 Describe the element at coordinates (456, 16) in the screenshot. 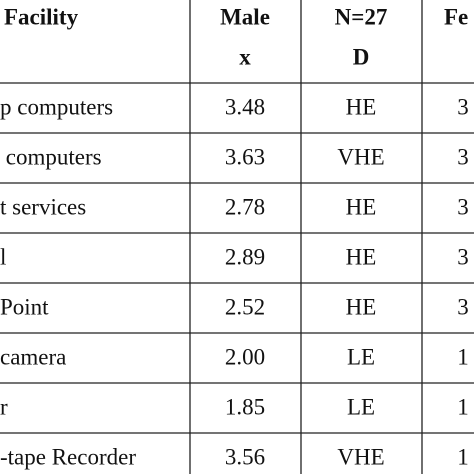

I see `header-cell: Fe` at that location.